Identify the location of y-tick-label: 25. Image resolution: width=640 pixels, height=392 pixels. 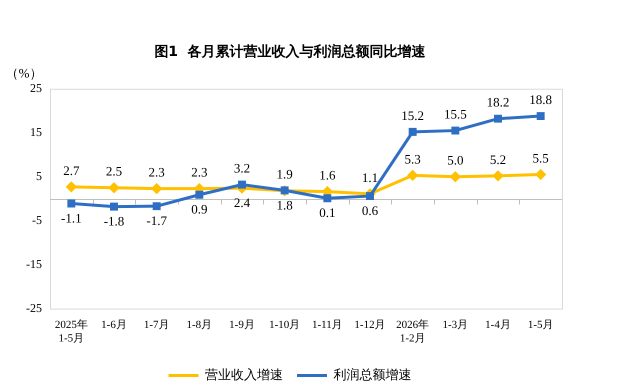
(36, 87).